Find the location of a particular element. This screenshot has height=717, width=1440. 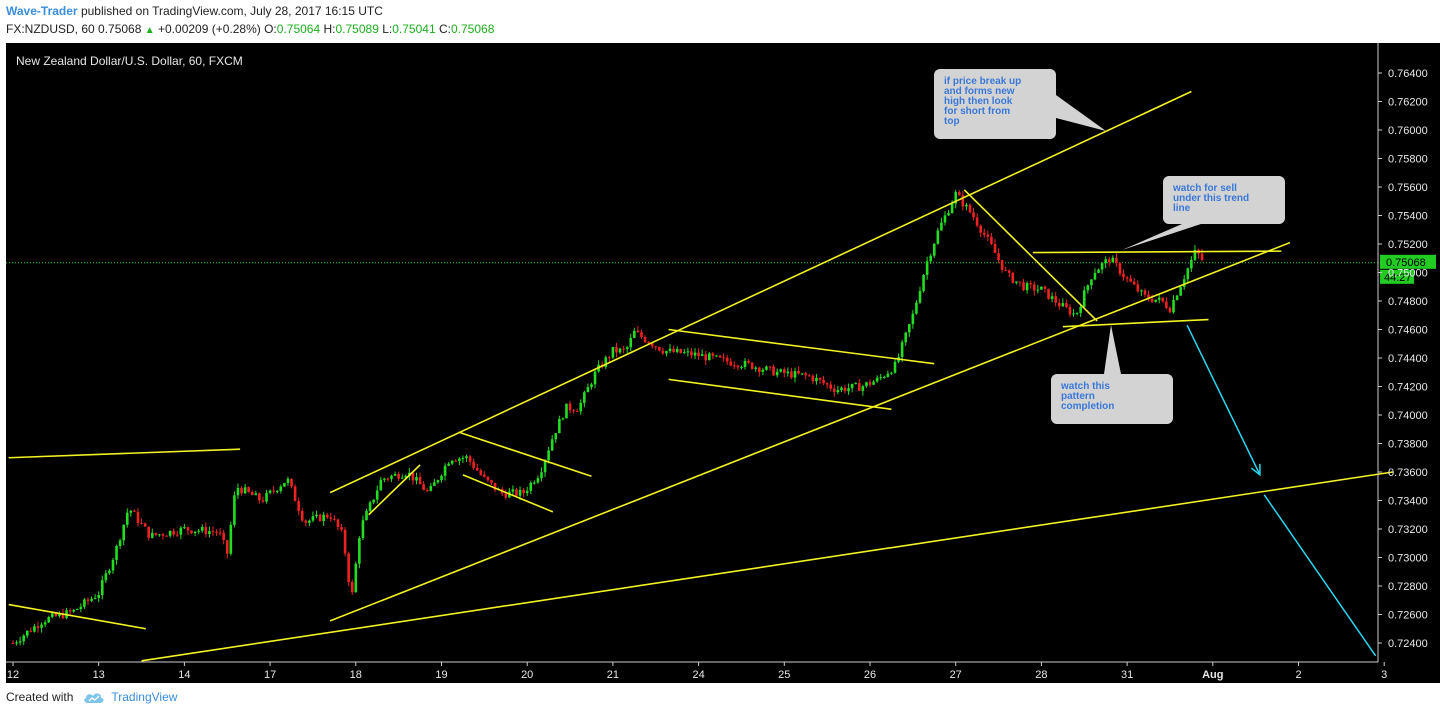

x-tick-label: 25 is located at coordinates (784, 675).